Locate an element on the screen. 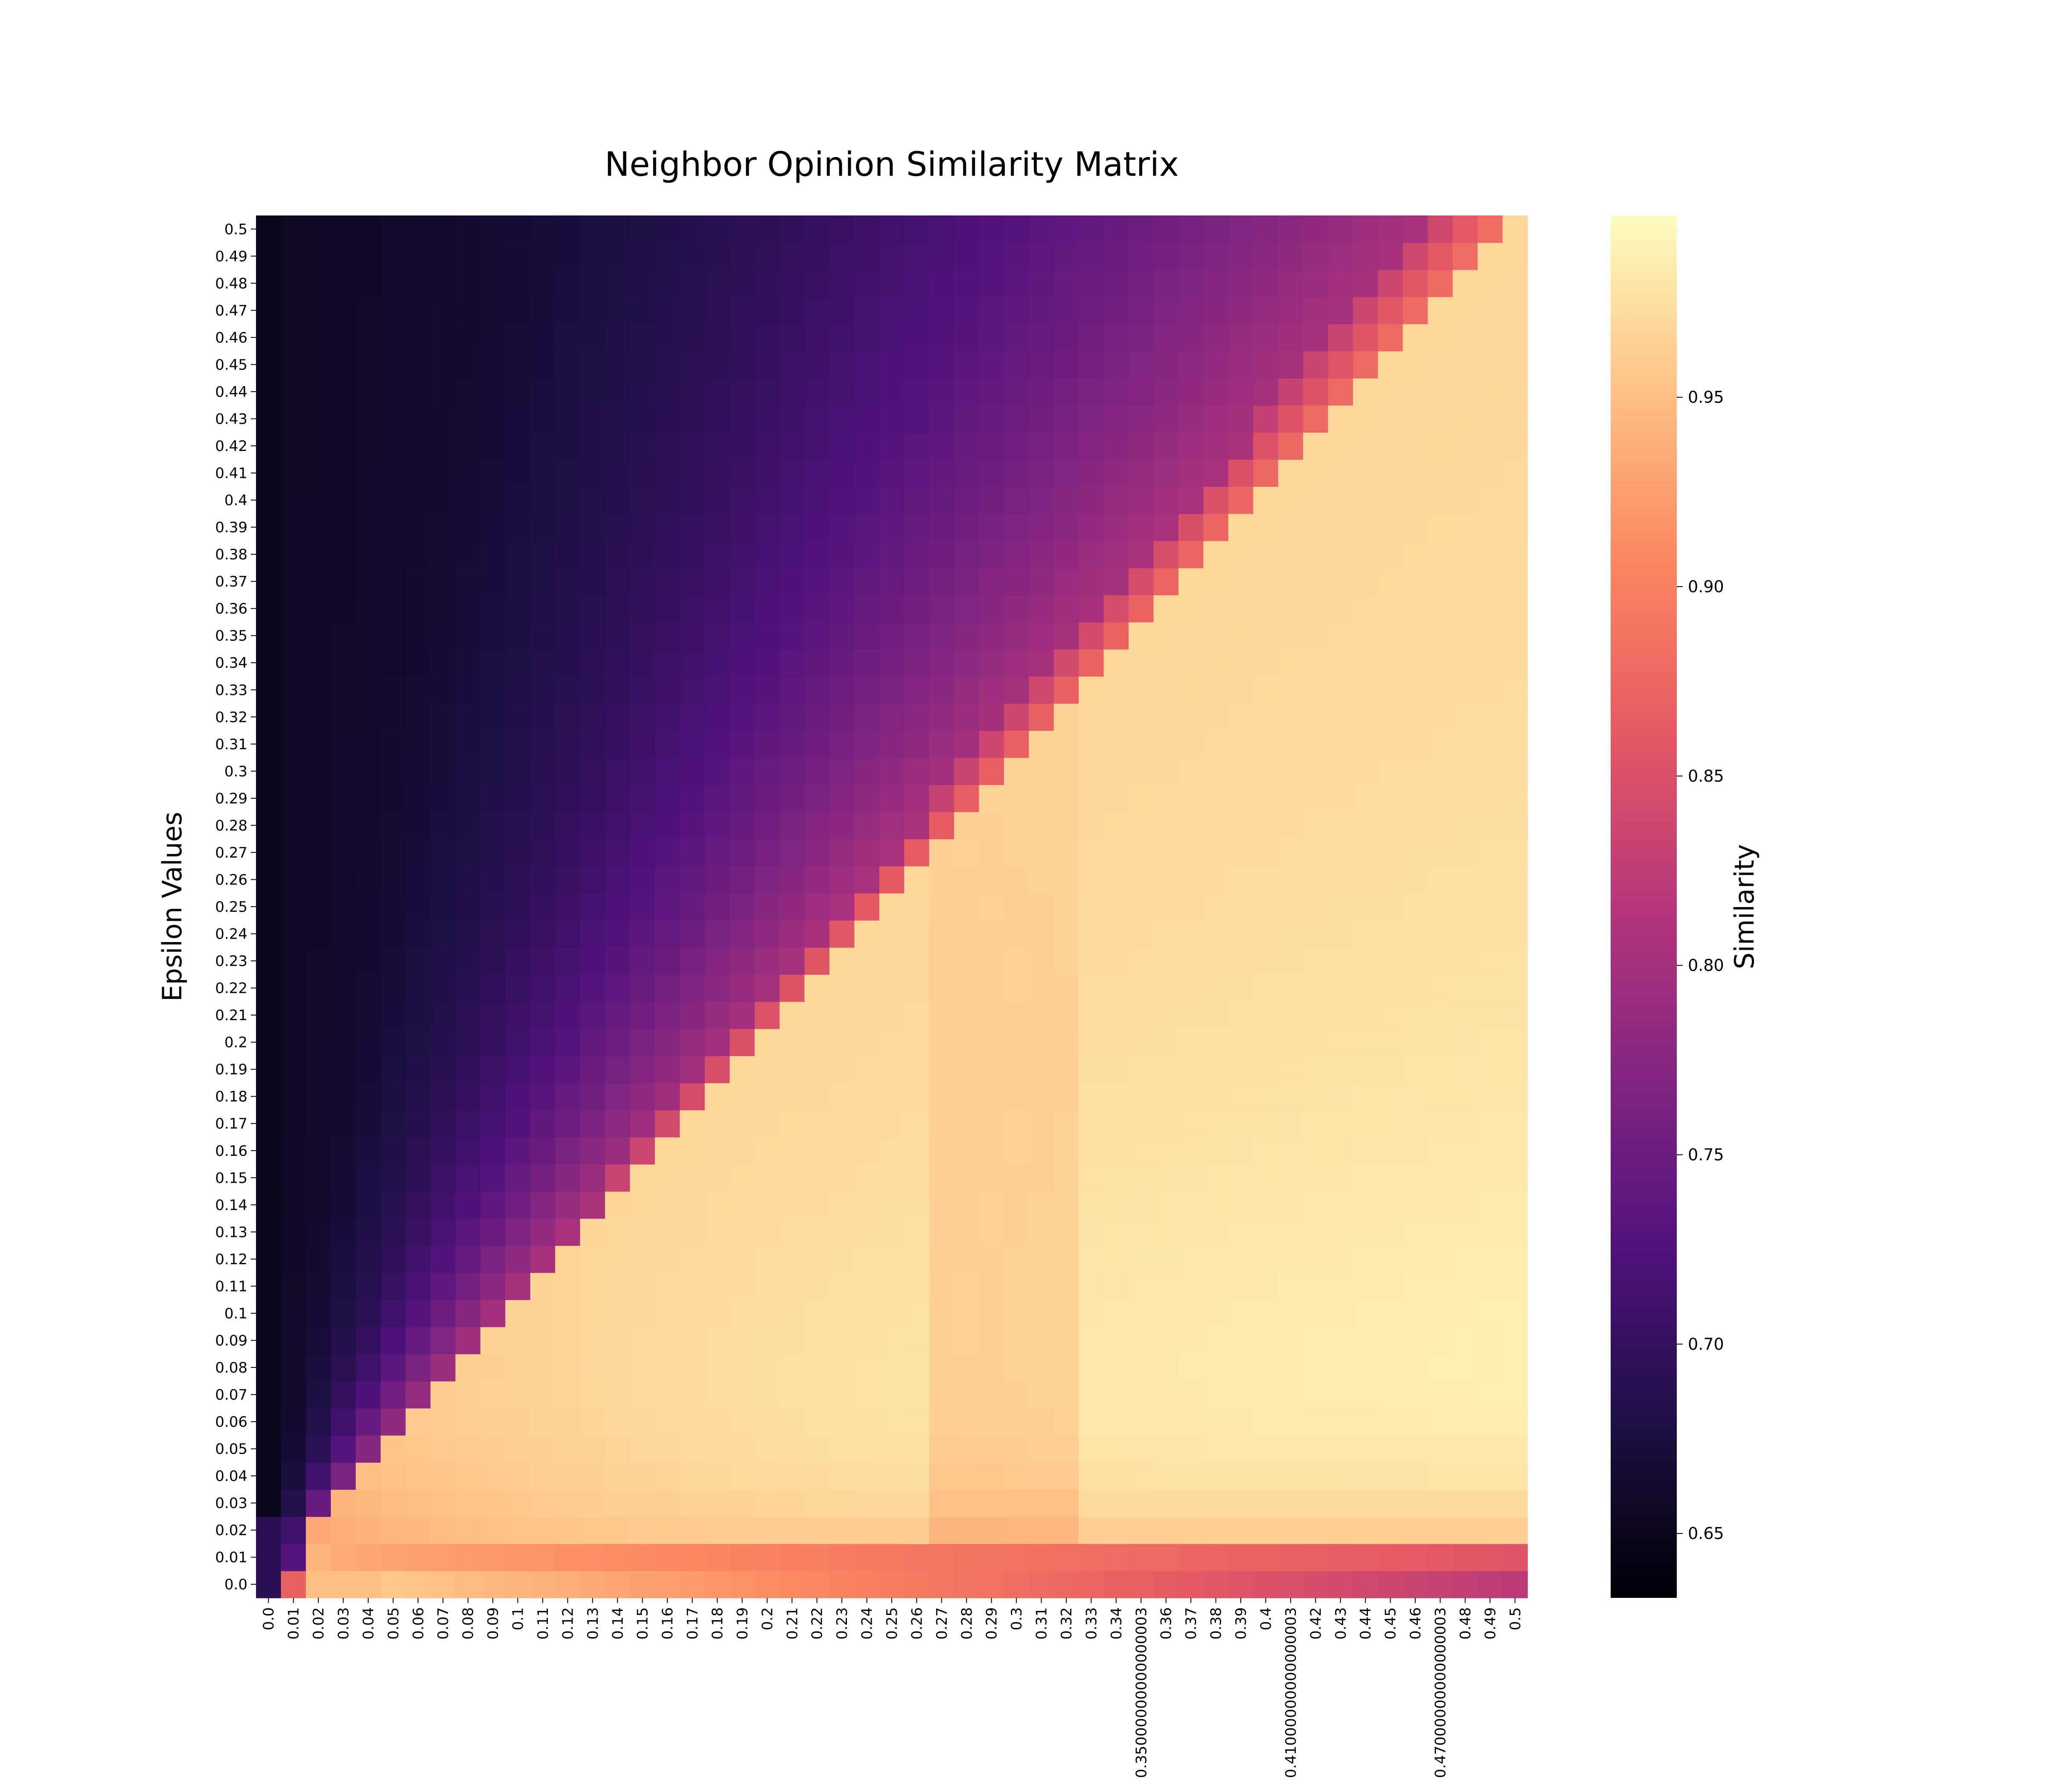  x-tick-label: 0.41000000000000003 is located at coordinates (1291, 1692).